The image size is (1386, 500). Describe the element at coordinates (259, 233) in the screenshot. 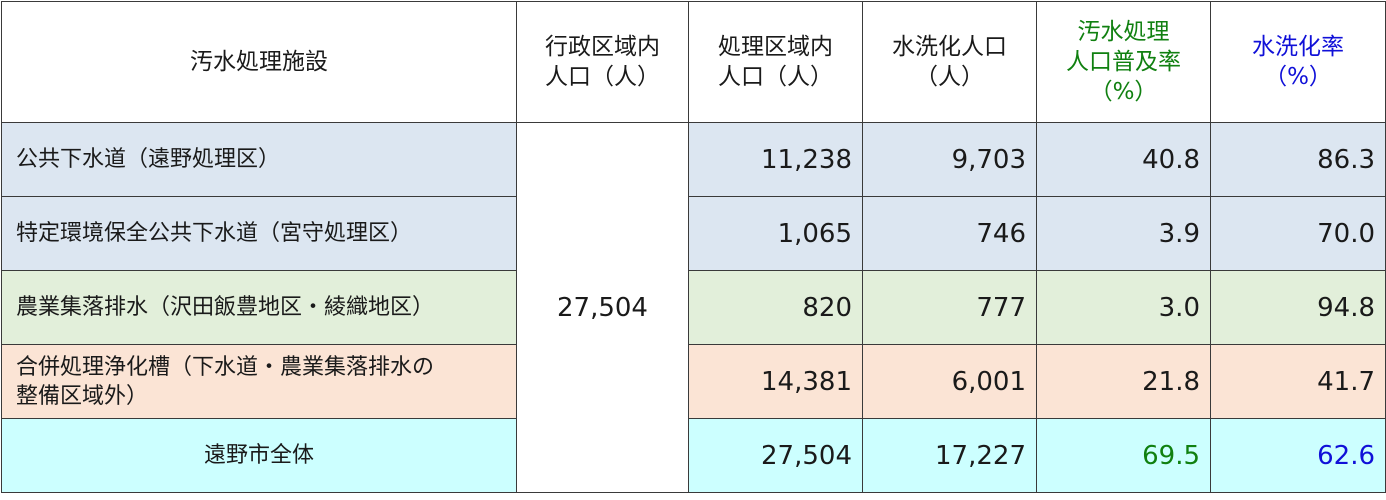

I see `facility-name: 特定環境保全公共下水道（宮守処理区）` at that location.